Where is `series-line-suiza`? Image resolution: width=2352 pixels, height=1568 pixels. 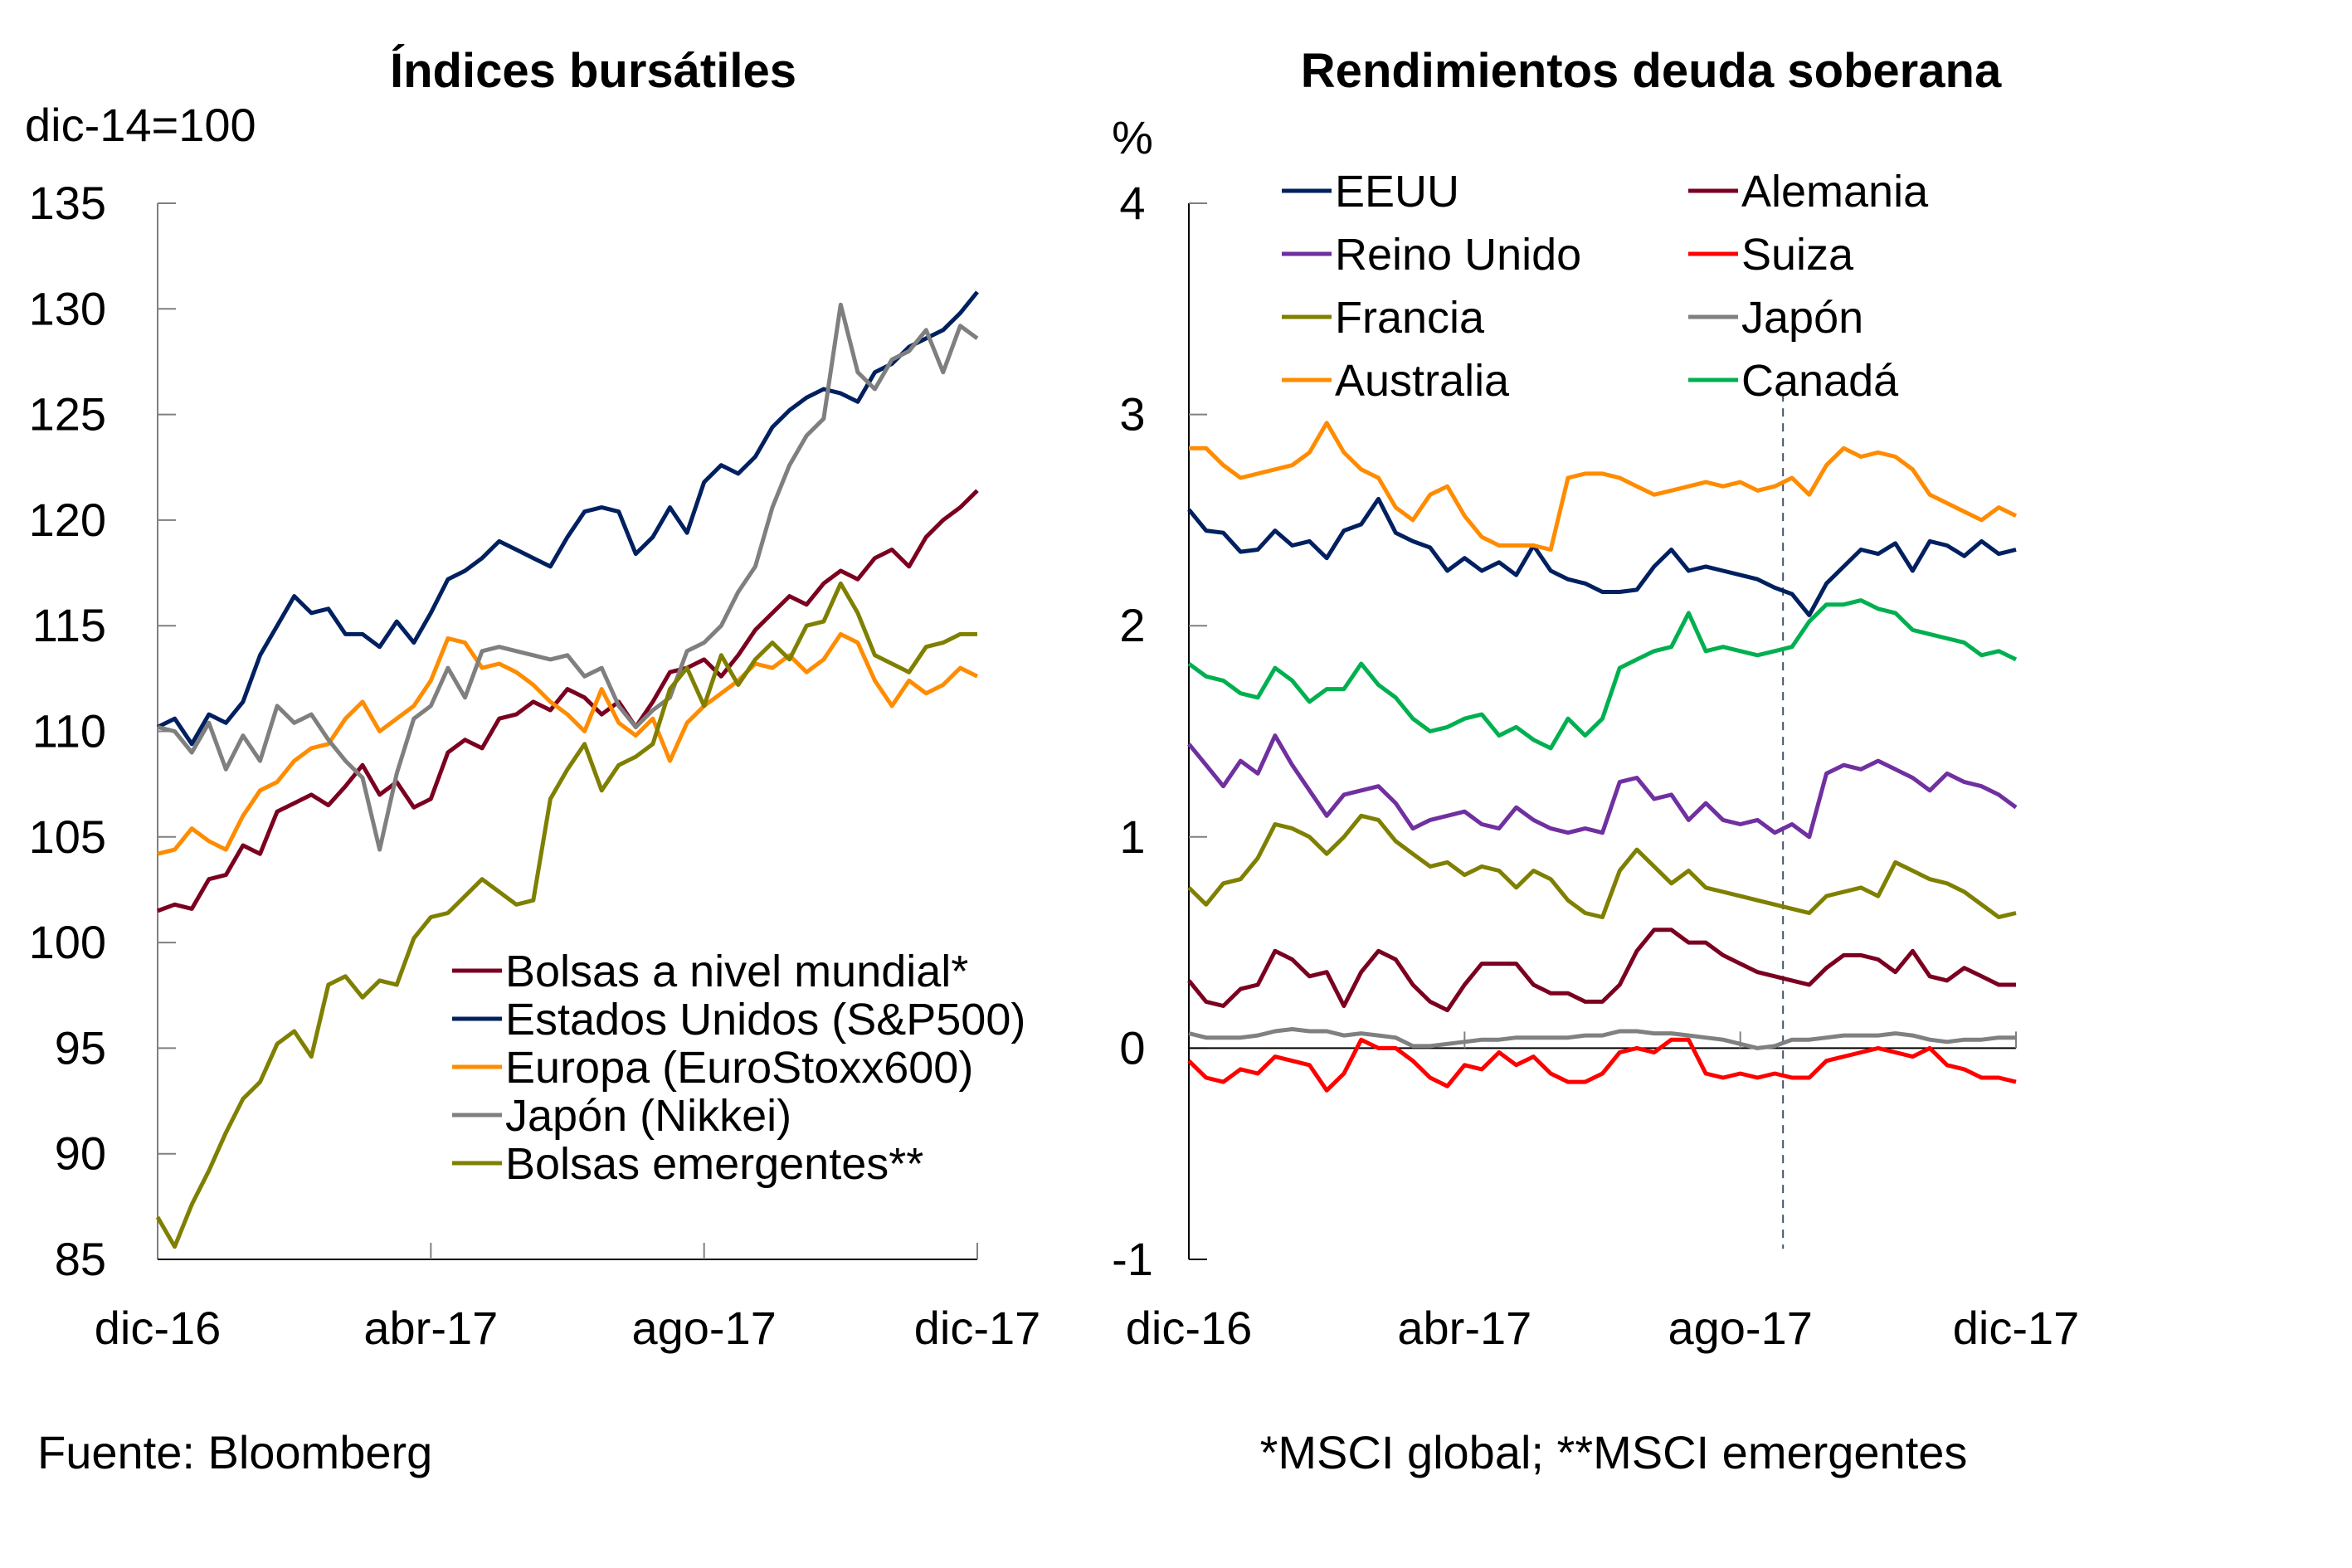 series-line-suiza is located at coordinates (1602, 1065).